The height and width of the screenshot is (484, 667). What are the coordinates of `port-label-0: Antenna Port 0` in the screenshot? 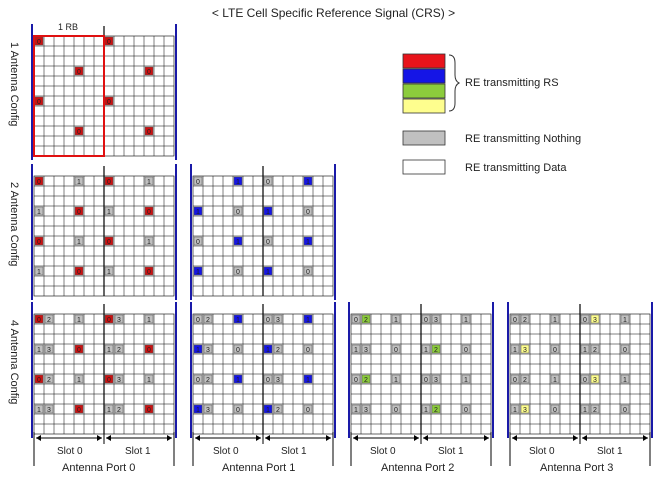 It's located at (99, 468).